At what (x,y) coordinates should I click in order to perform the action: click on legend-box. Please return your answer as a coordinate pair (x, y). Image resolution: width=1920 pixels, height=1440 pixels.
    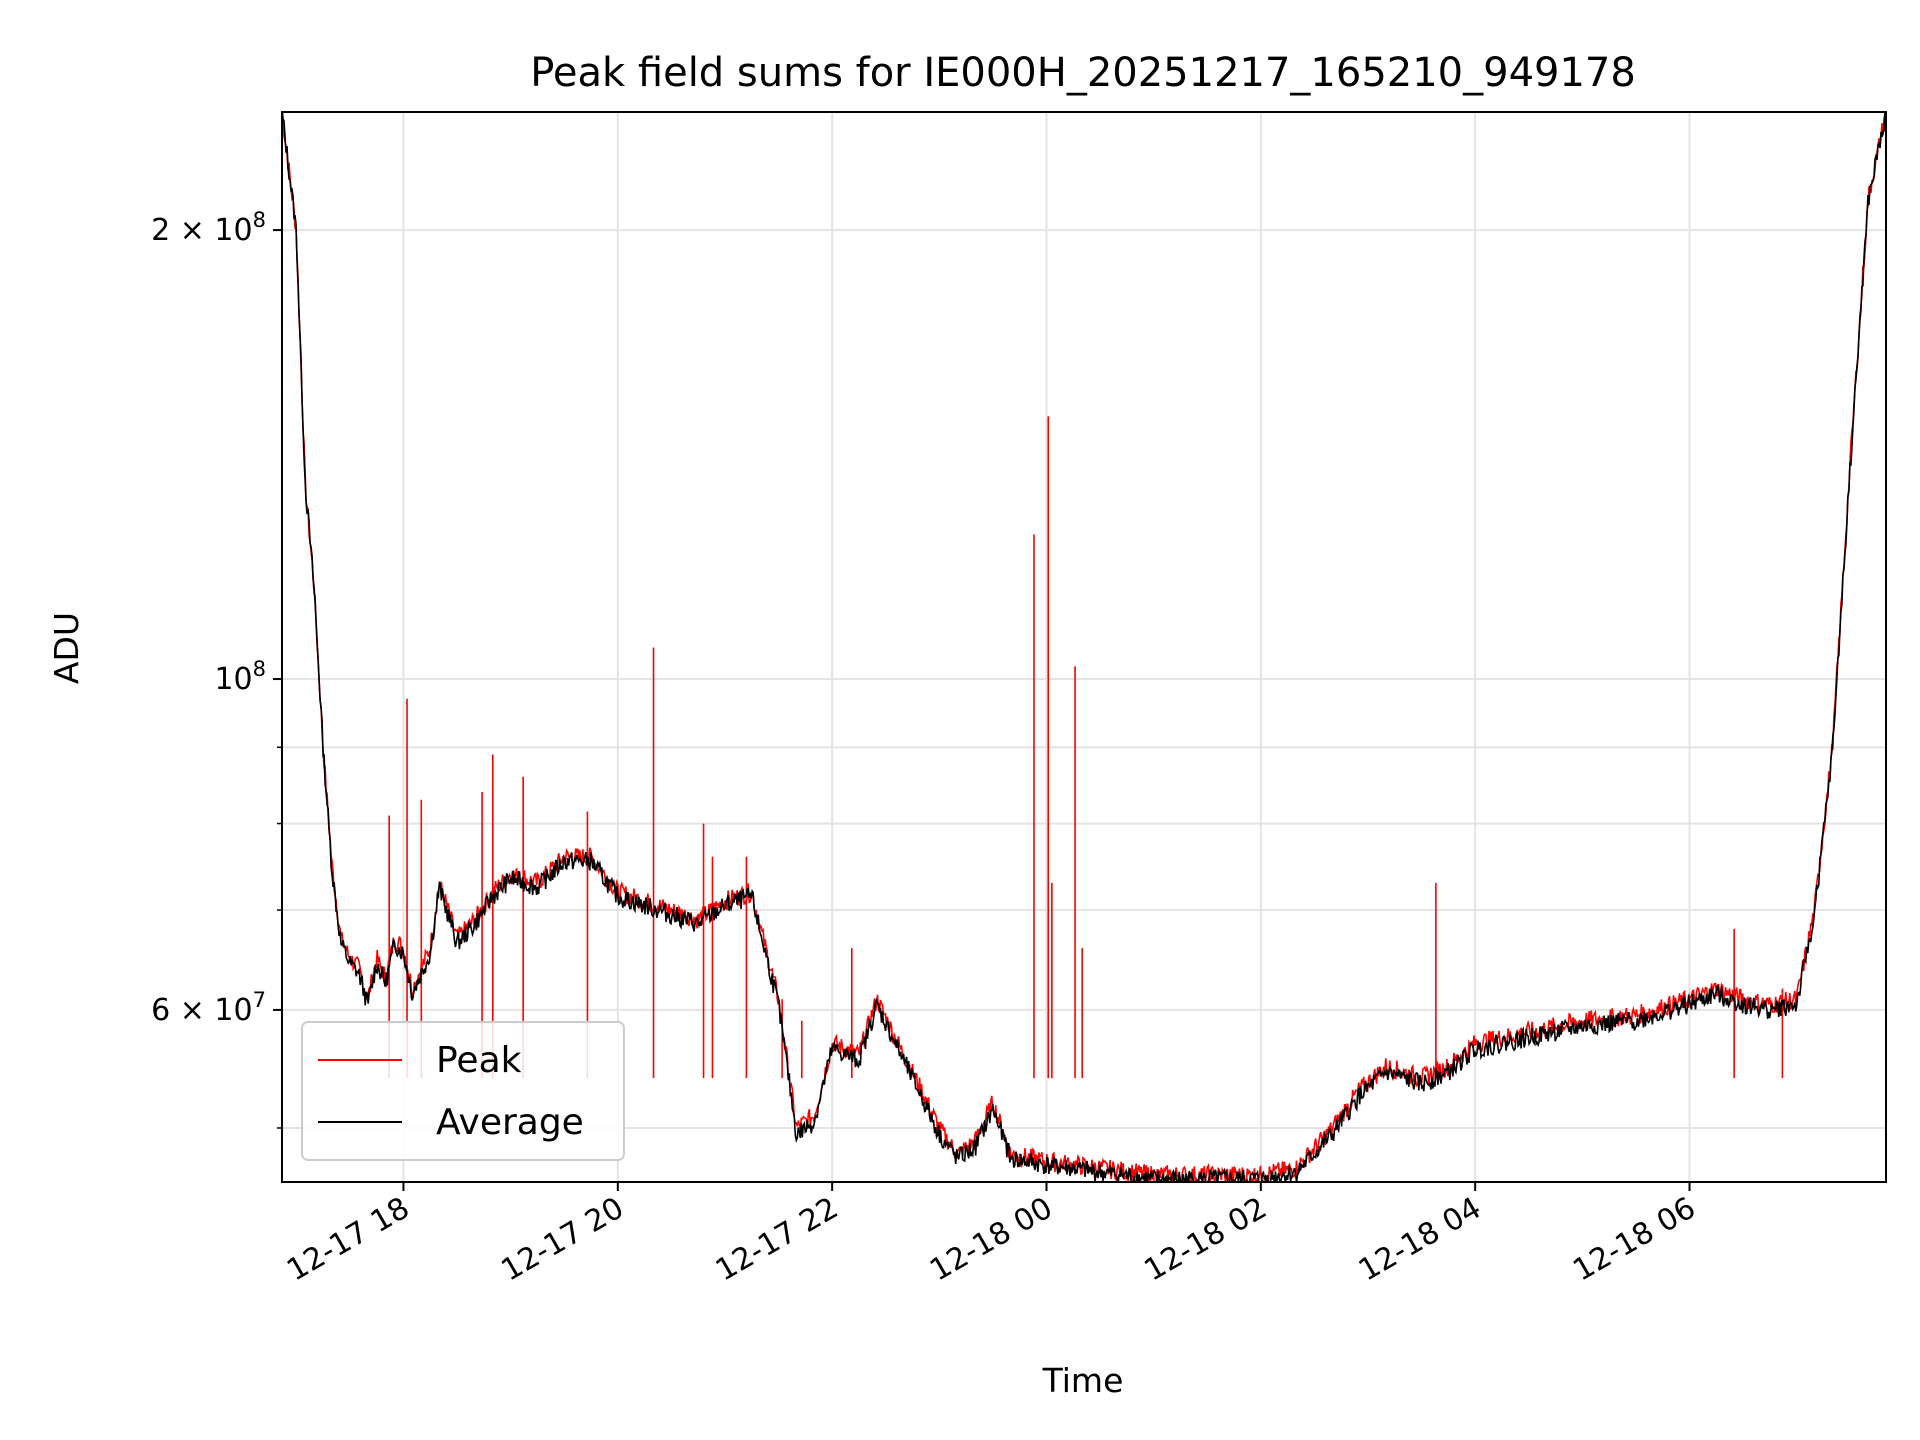
    Looking at the image, I should click on (463, 1091).